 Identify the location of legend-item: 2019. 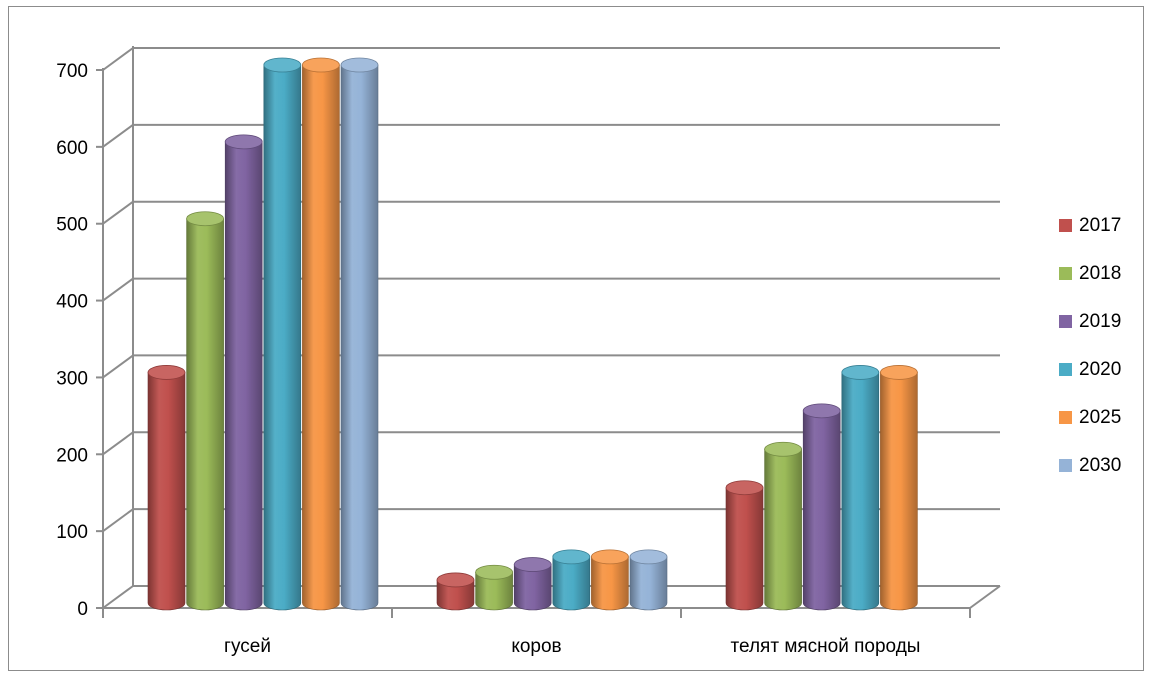
(1090, 321).